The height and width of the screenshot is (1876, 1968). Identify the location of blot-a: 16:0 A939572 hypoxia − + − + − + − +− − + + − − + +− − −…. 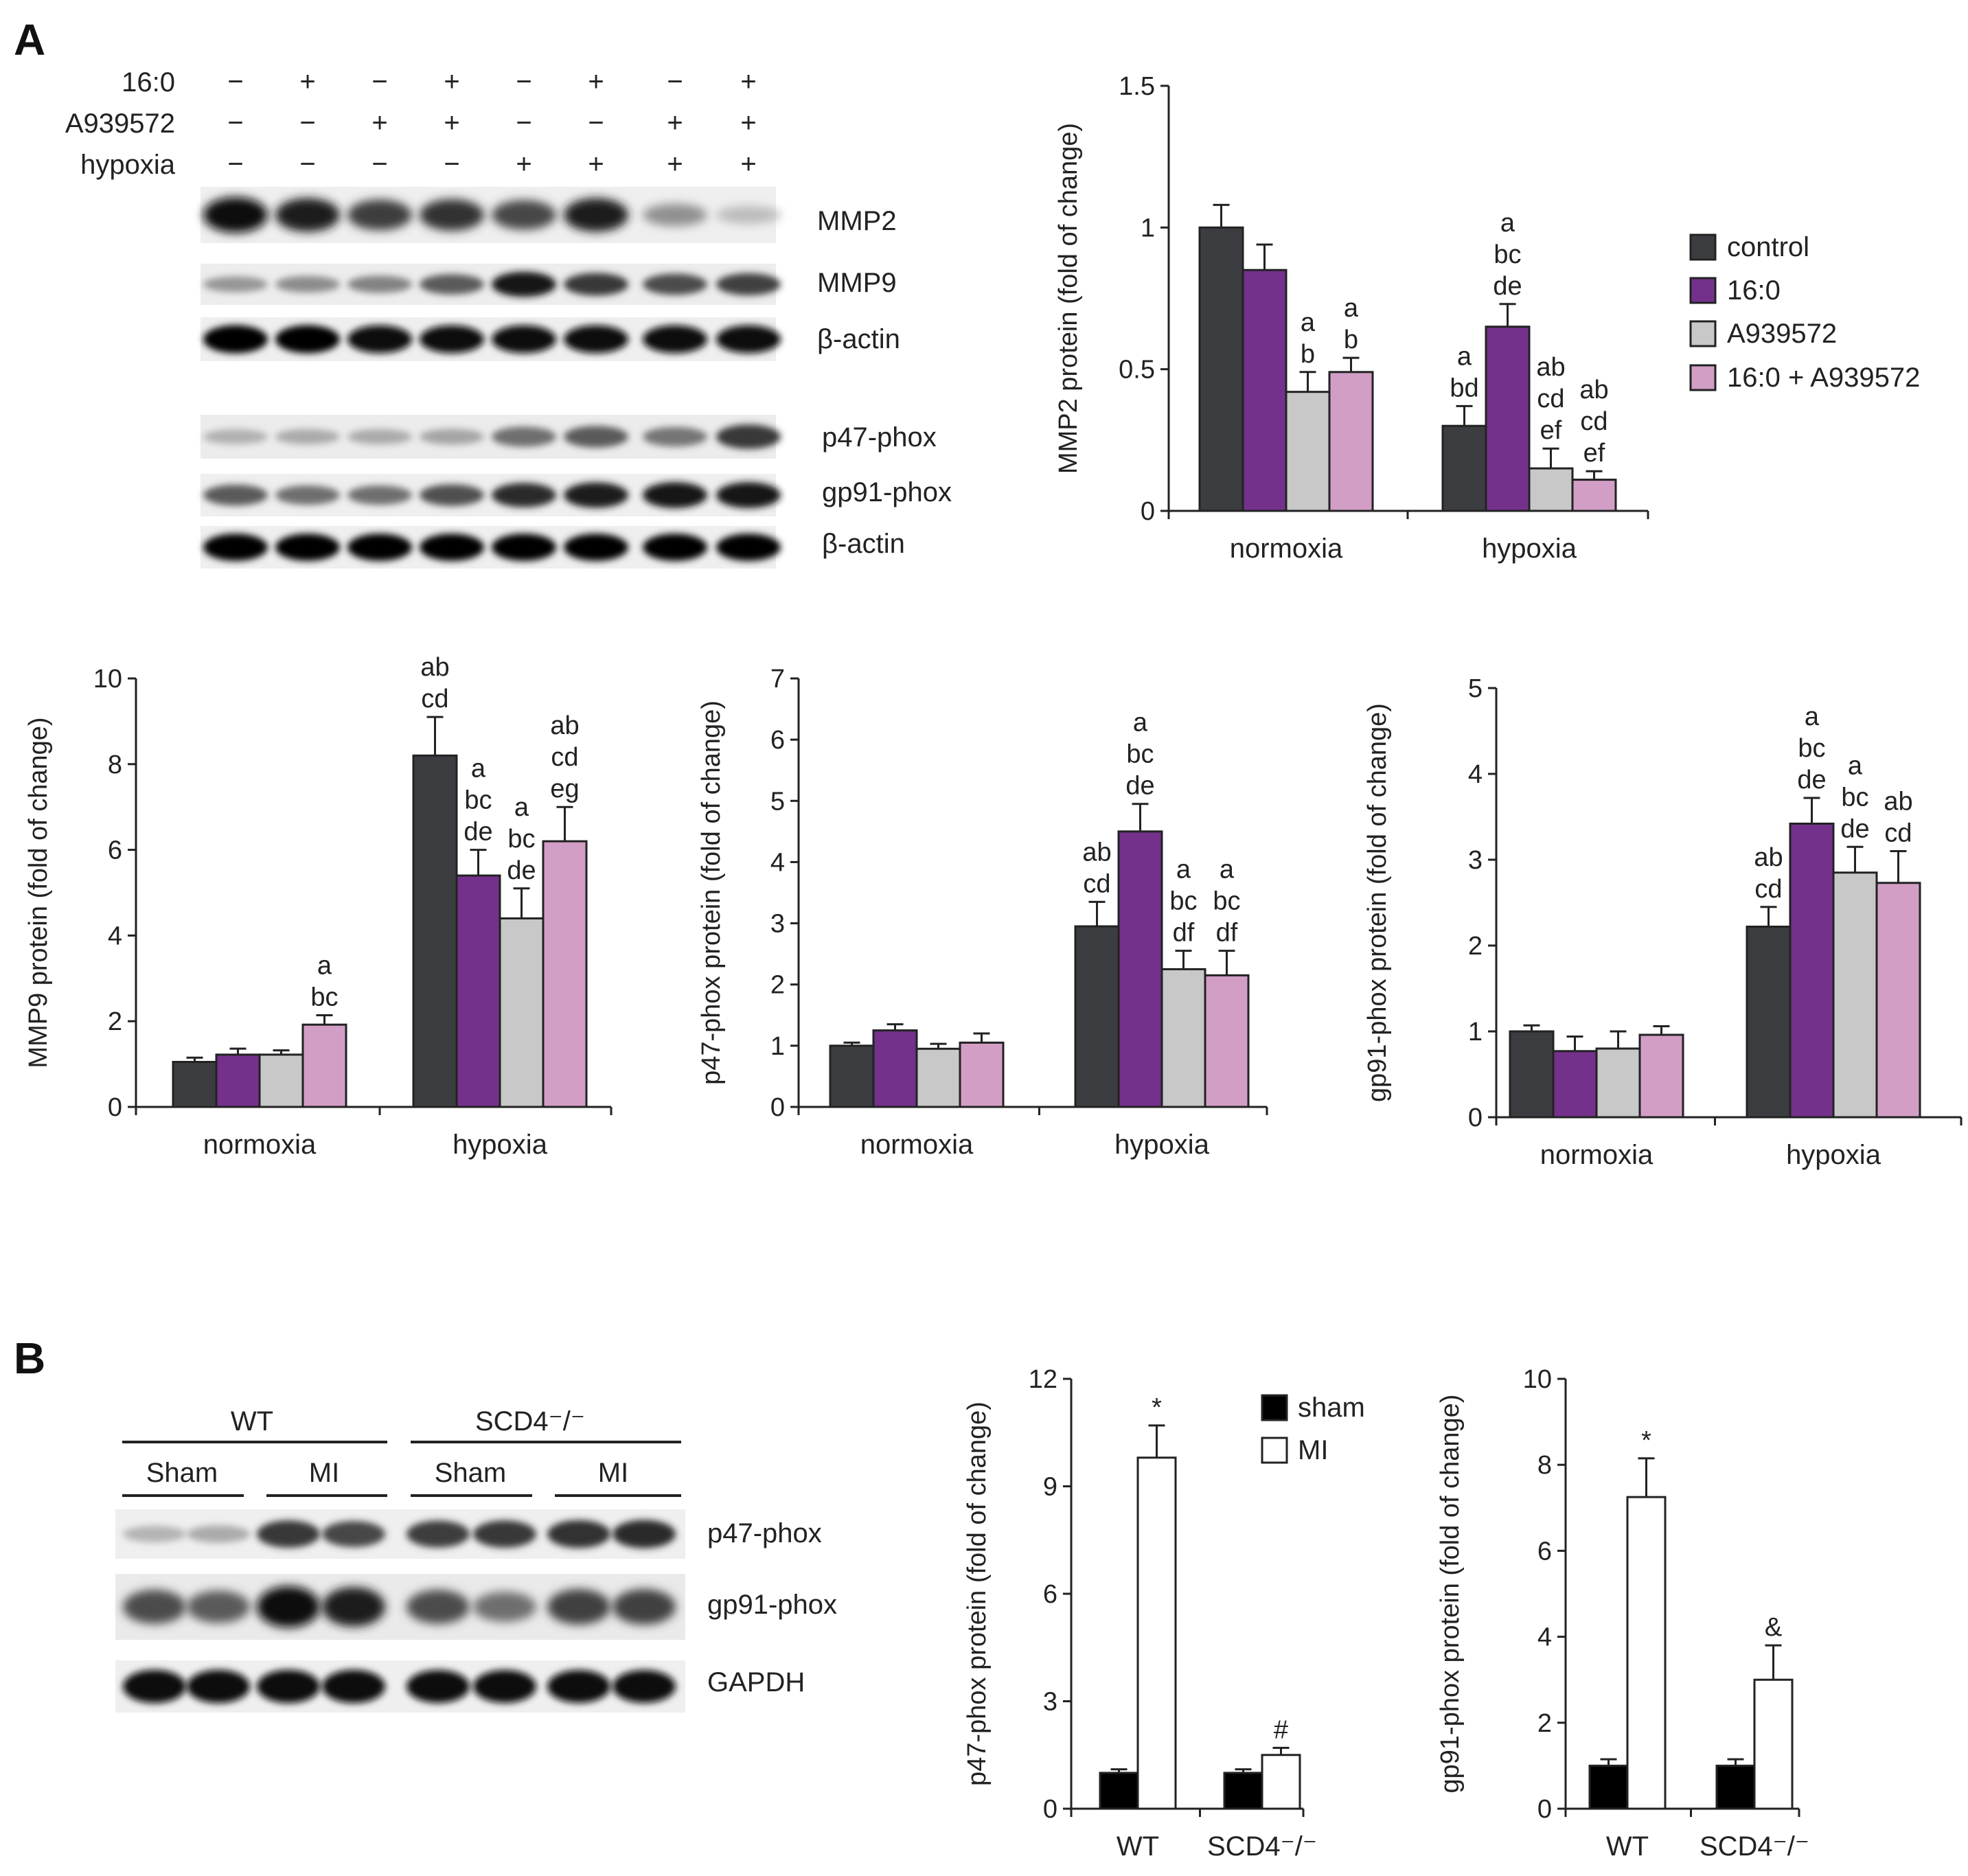
(509, 318).